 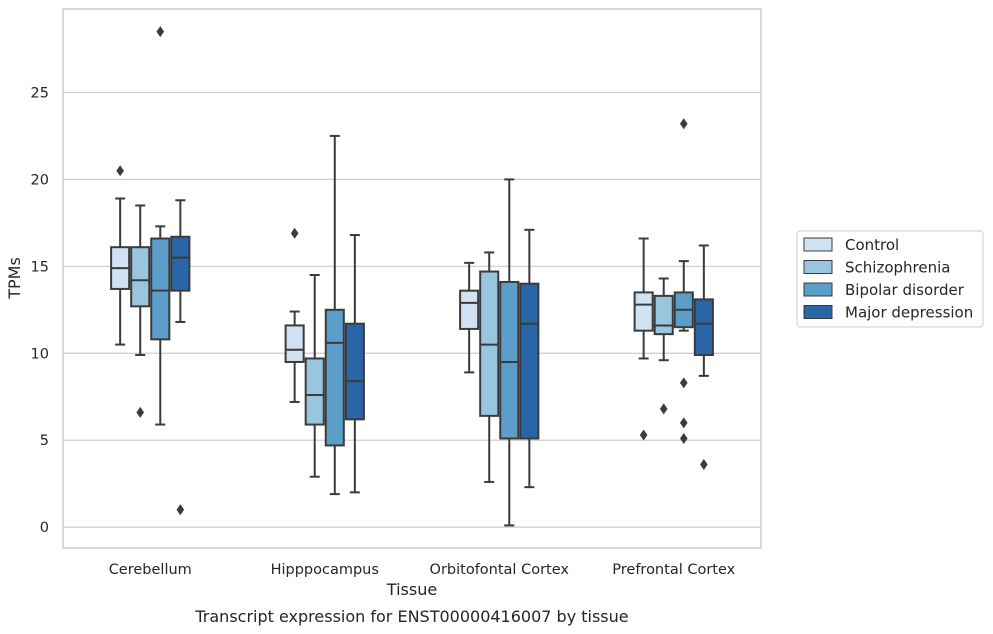 What do you see at coordinates (872, 245) in the screenshot?
I see `legend-label: Control` at bounding box center [872, 245].